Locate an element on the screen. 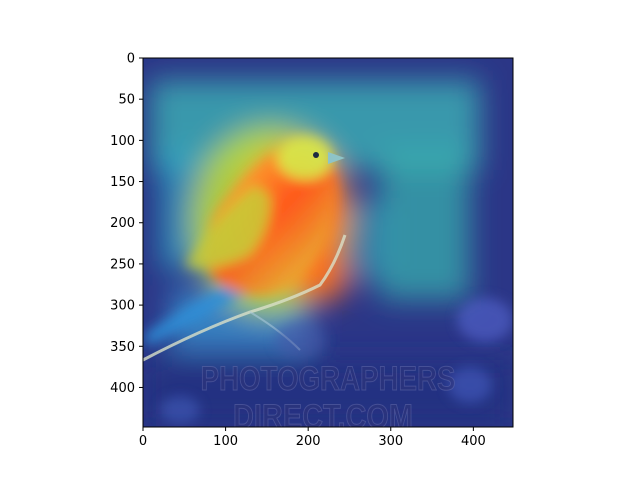 This screenshot has width=640, height=480. x-tick-label: 300 is located at coordinates (390, 441).